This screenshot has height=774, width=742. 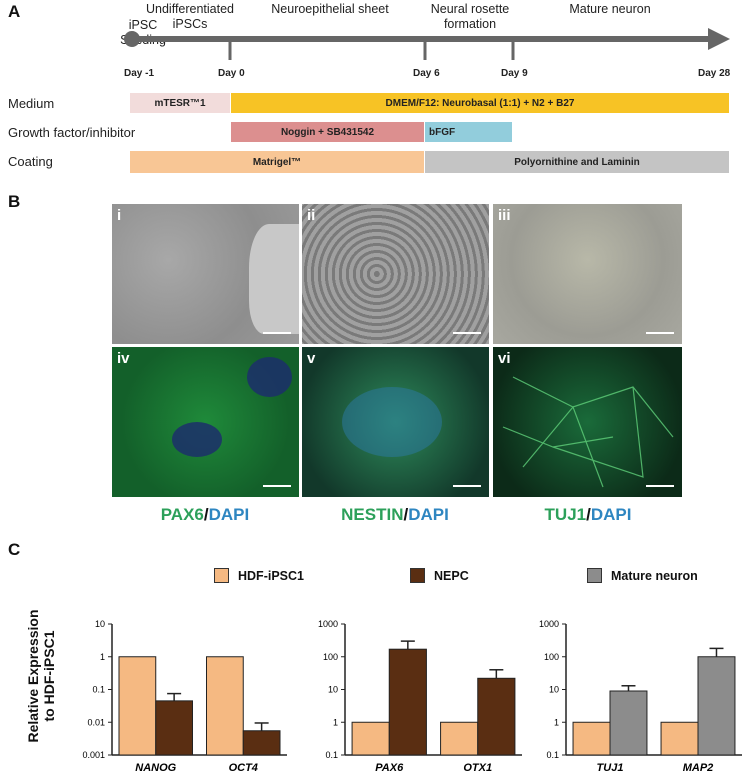 What do you see at coordinates (14, 11) in the screenshot?
I see `panel-a-letter: A` at bounding box center [14, 11].